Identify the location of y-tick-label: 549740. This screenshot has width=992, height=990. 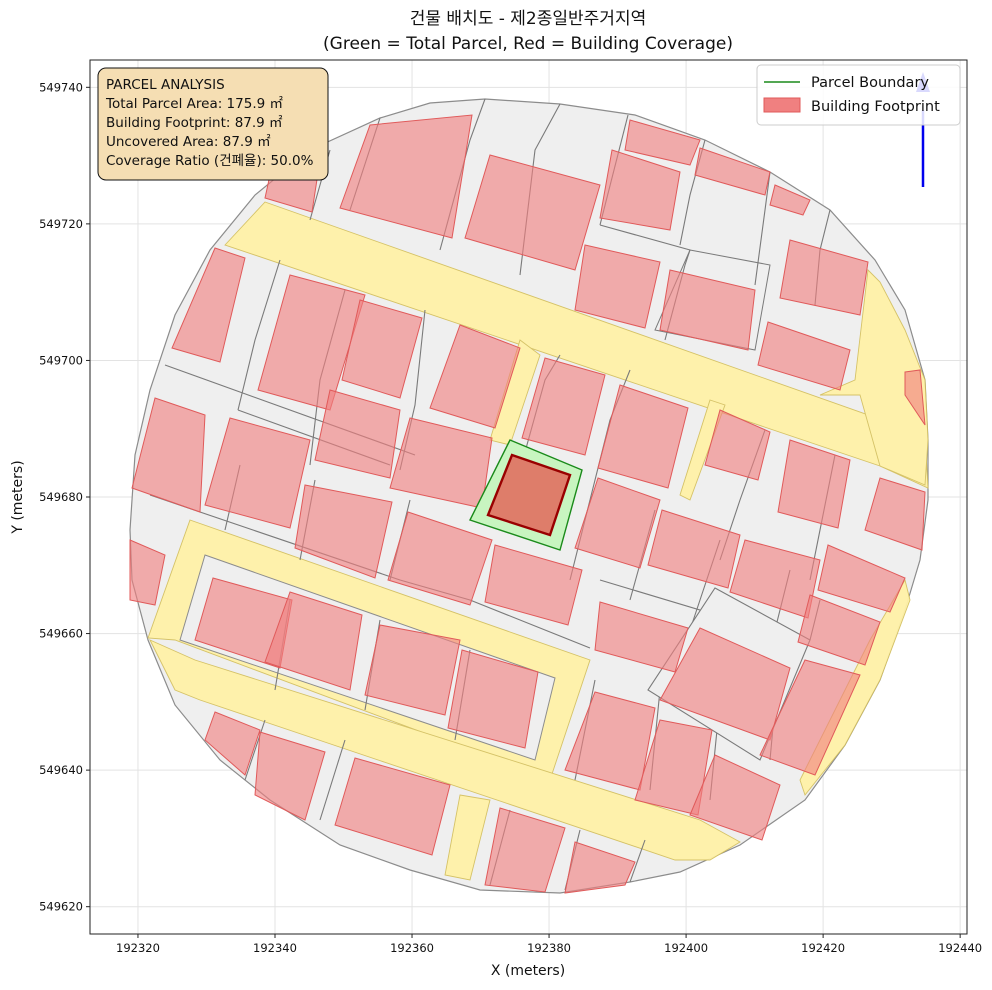
(61, 87).